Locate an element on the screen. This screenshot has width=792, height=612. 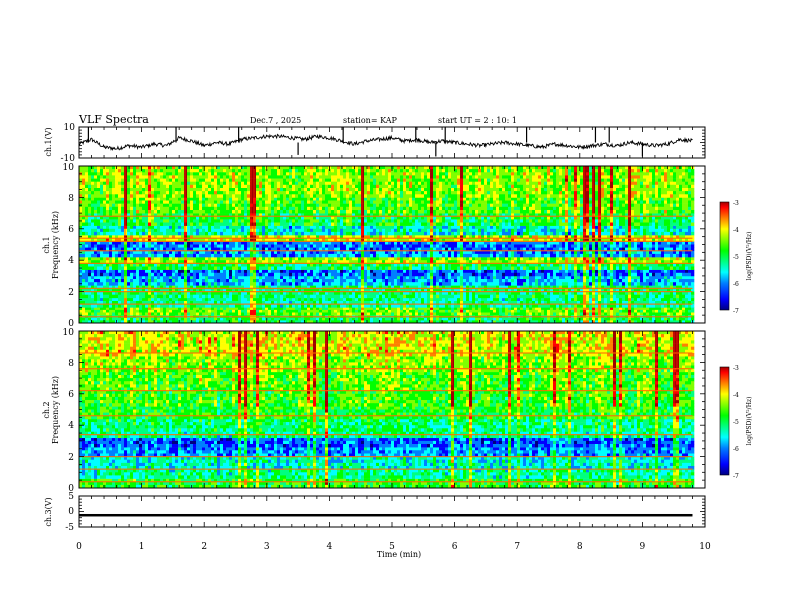
ch1-spec-cell-b1-r2-c25 is located at coordinates (156, 314).